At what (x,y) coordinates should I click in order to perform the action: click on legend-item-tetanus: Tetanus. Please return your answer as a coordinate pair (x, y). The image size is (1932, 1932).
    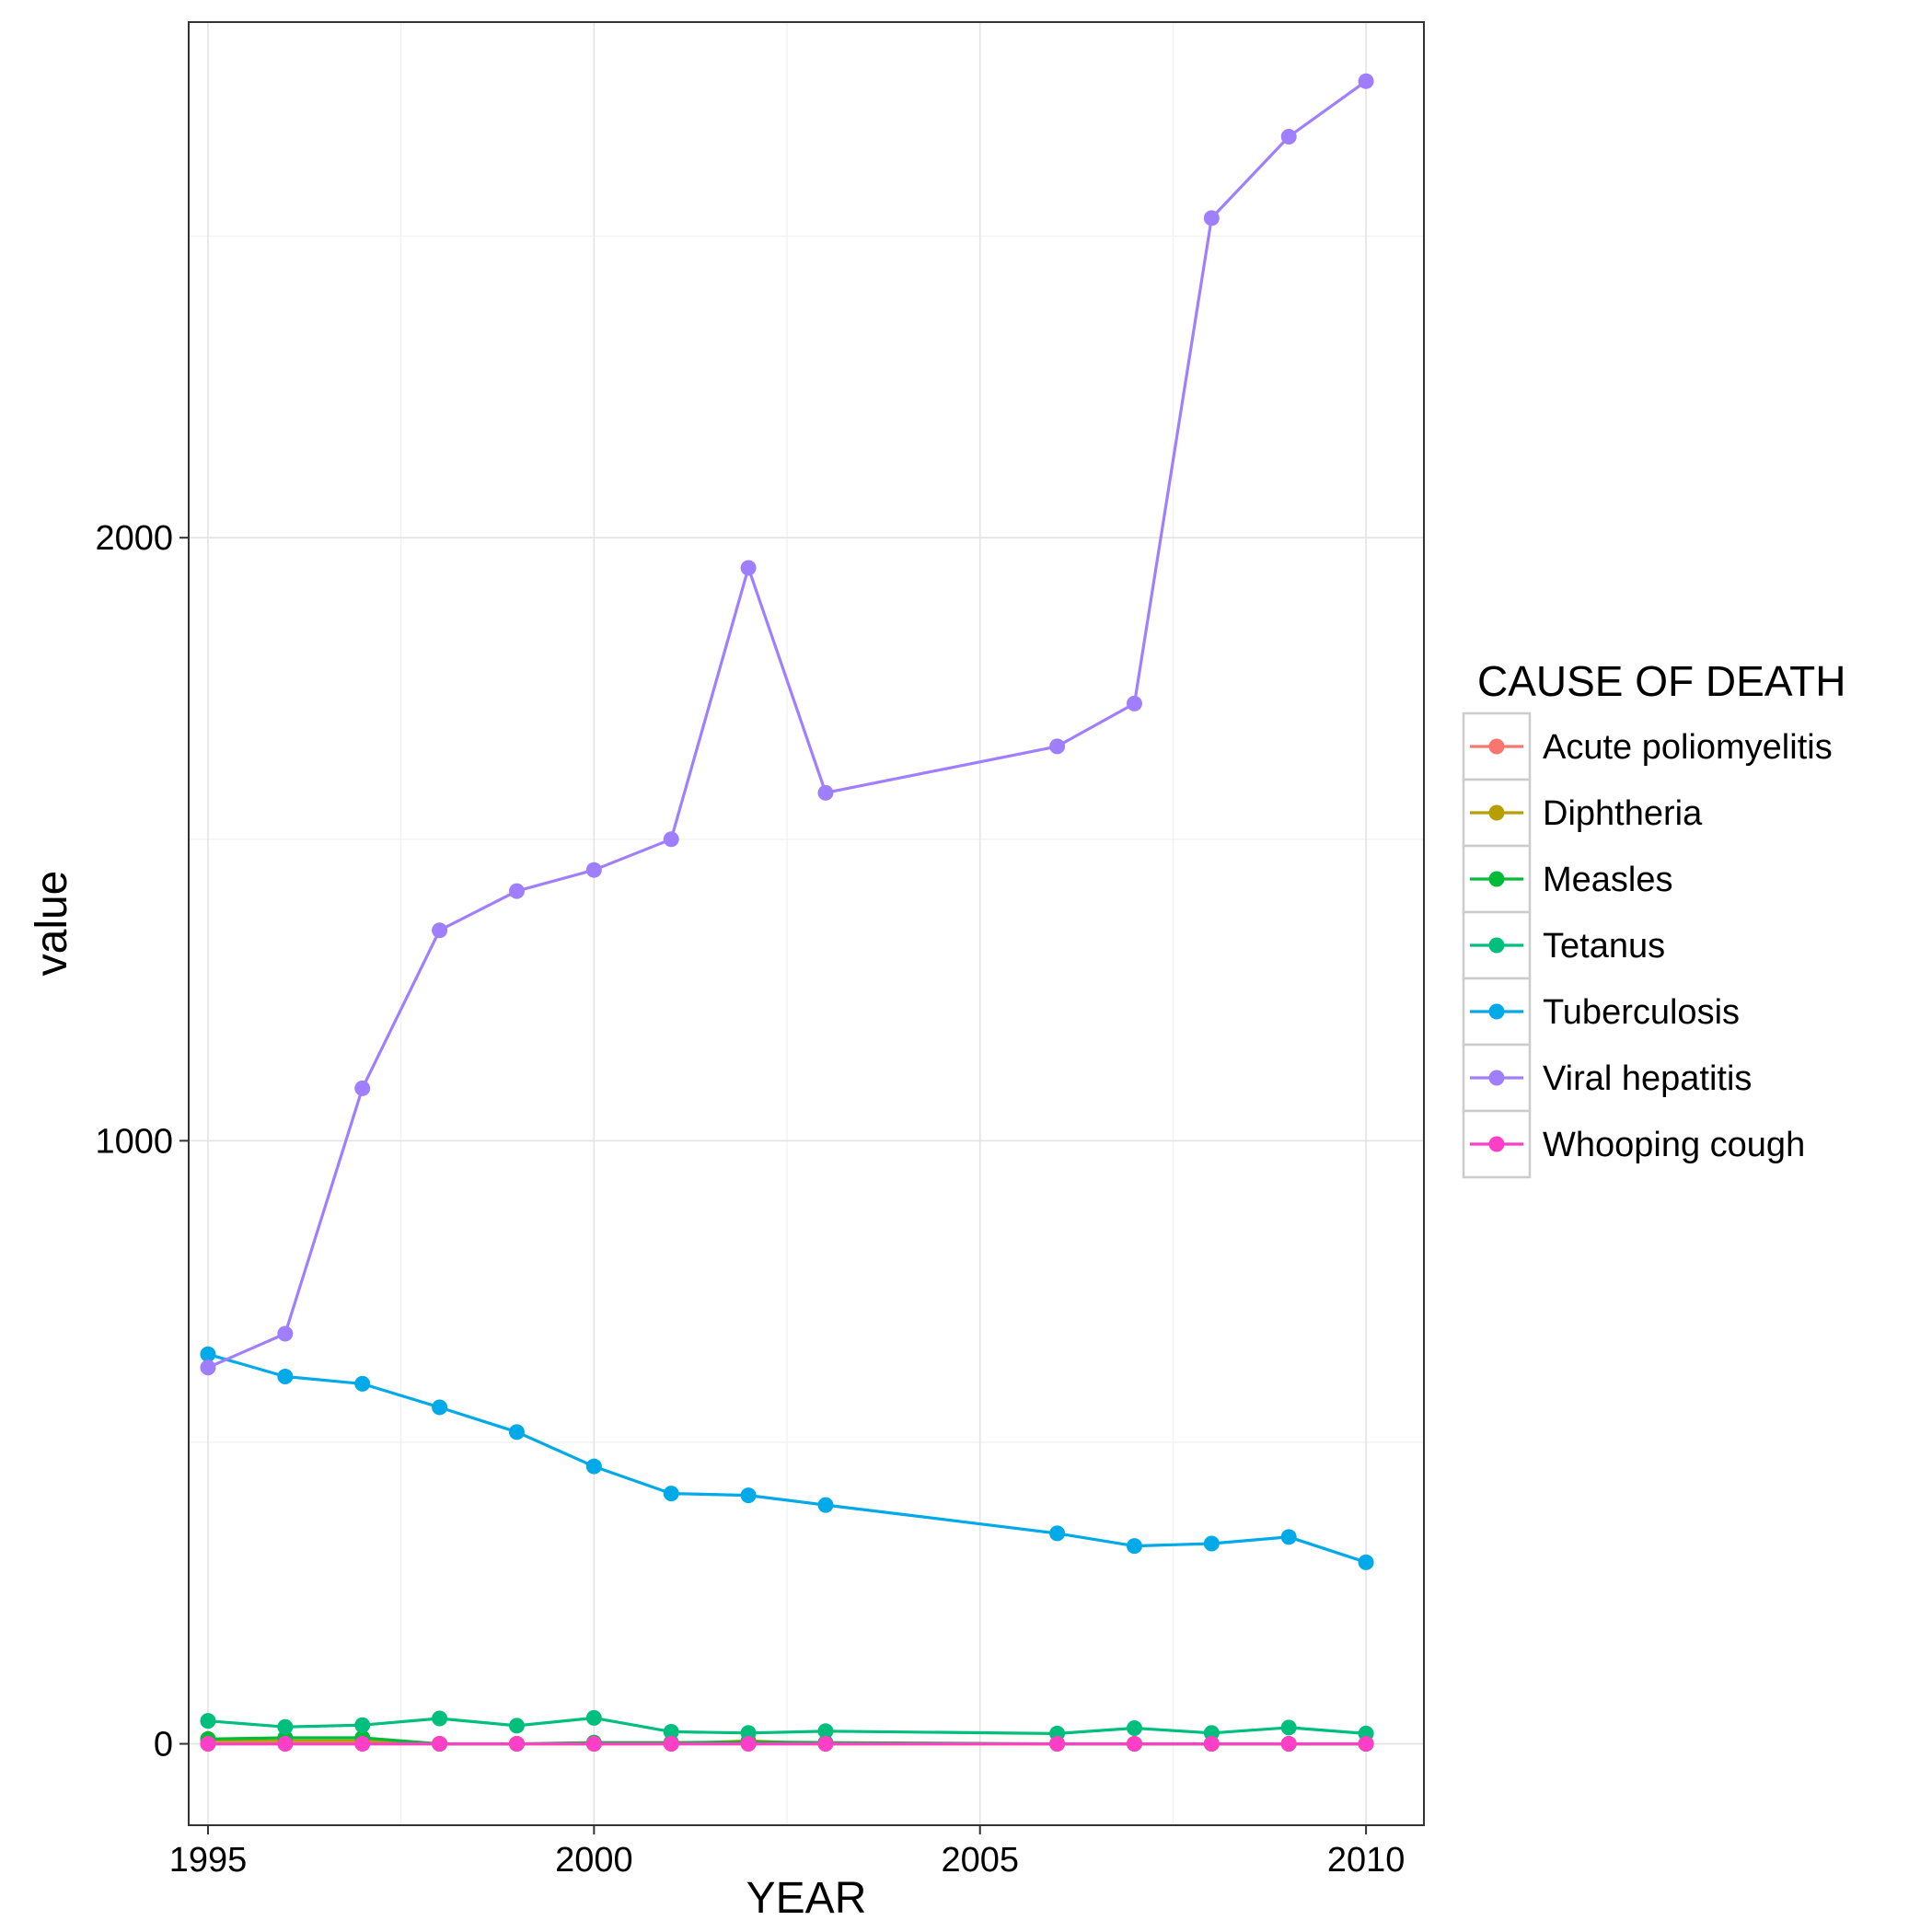
    Looking at the image, I should click on (1563, 945).